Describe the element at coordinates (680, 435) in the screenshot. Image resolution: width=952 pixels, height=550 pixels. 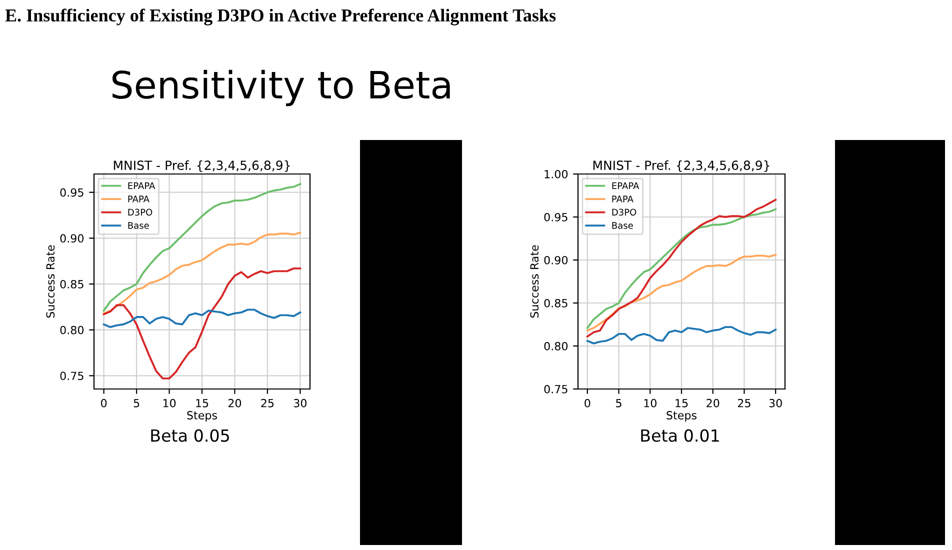
I see `text: Beta 0.01` at that location.